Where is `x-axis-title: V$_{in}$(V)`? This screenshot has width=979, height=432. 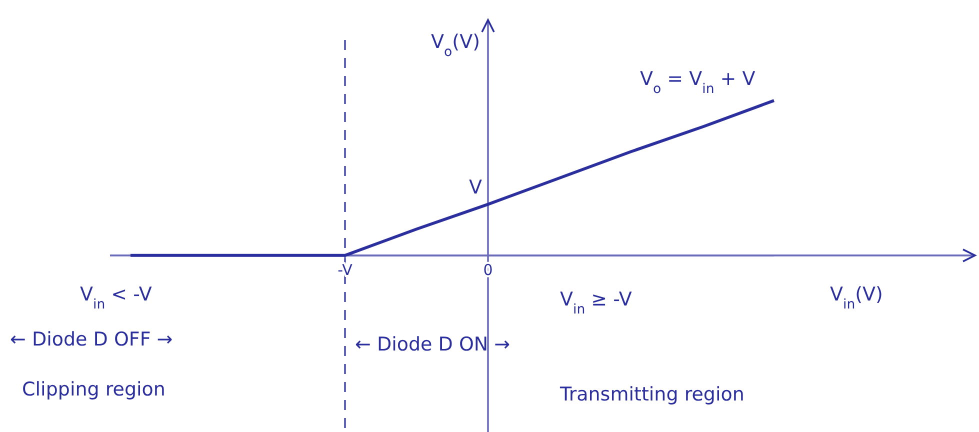
x-axis-title: V$_{in}$(V) is located at coordinates (856, 297).